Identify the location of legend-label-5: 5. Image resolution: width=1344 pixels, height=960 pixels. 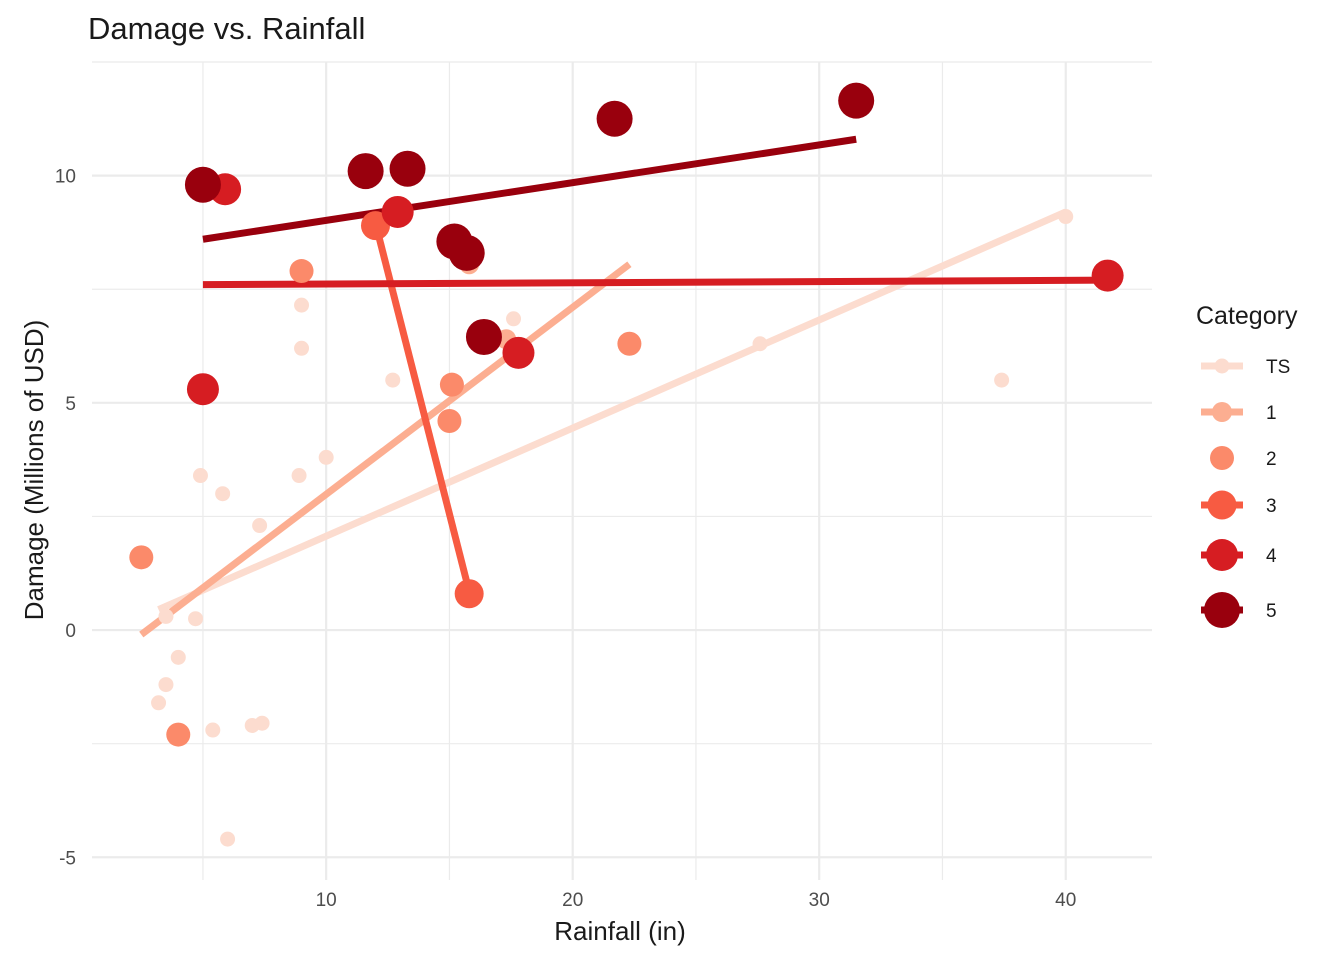
(1271, 611).